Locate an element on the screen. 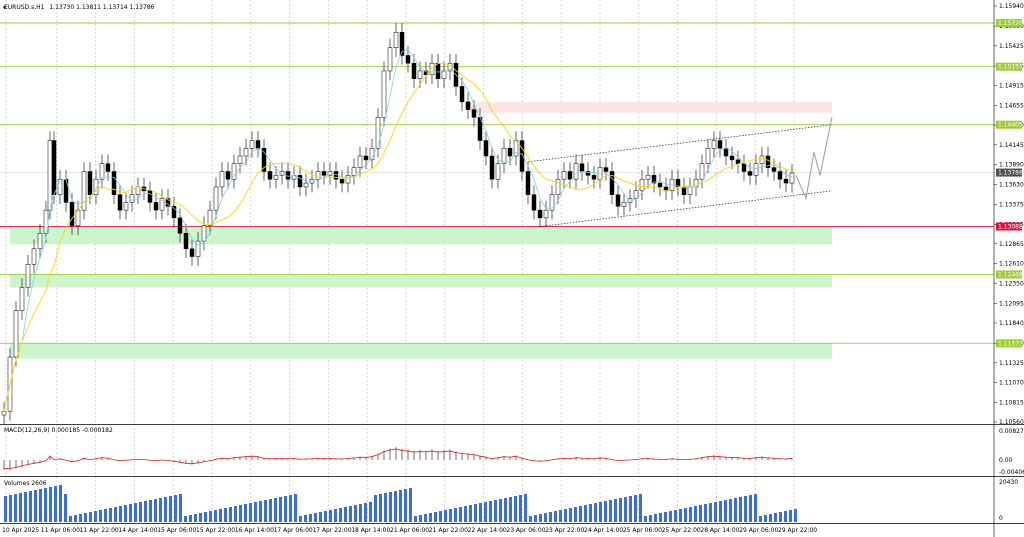 The width and height of the screenshot is (1024, 537). time-tick-label: 23 Apr 22:00 is located at coordinates (564, 530).